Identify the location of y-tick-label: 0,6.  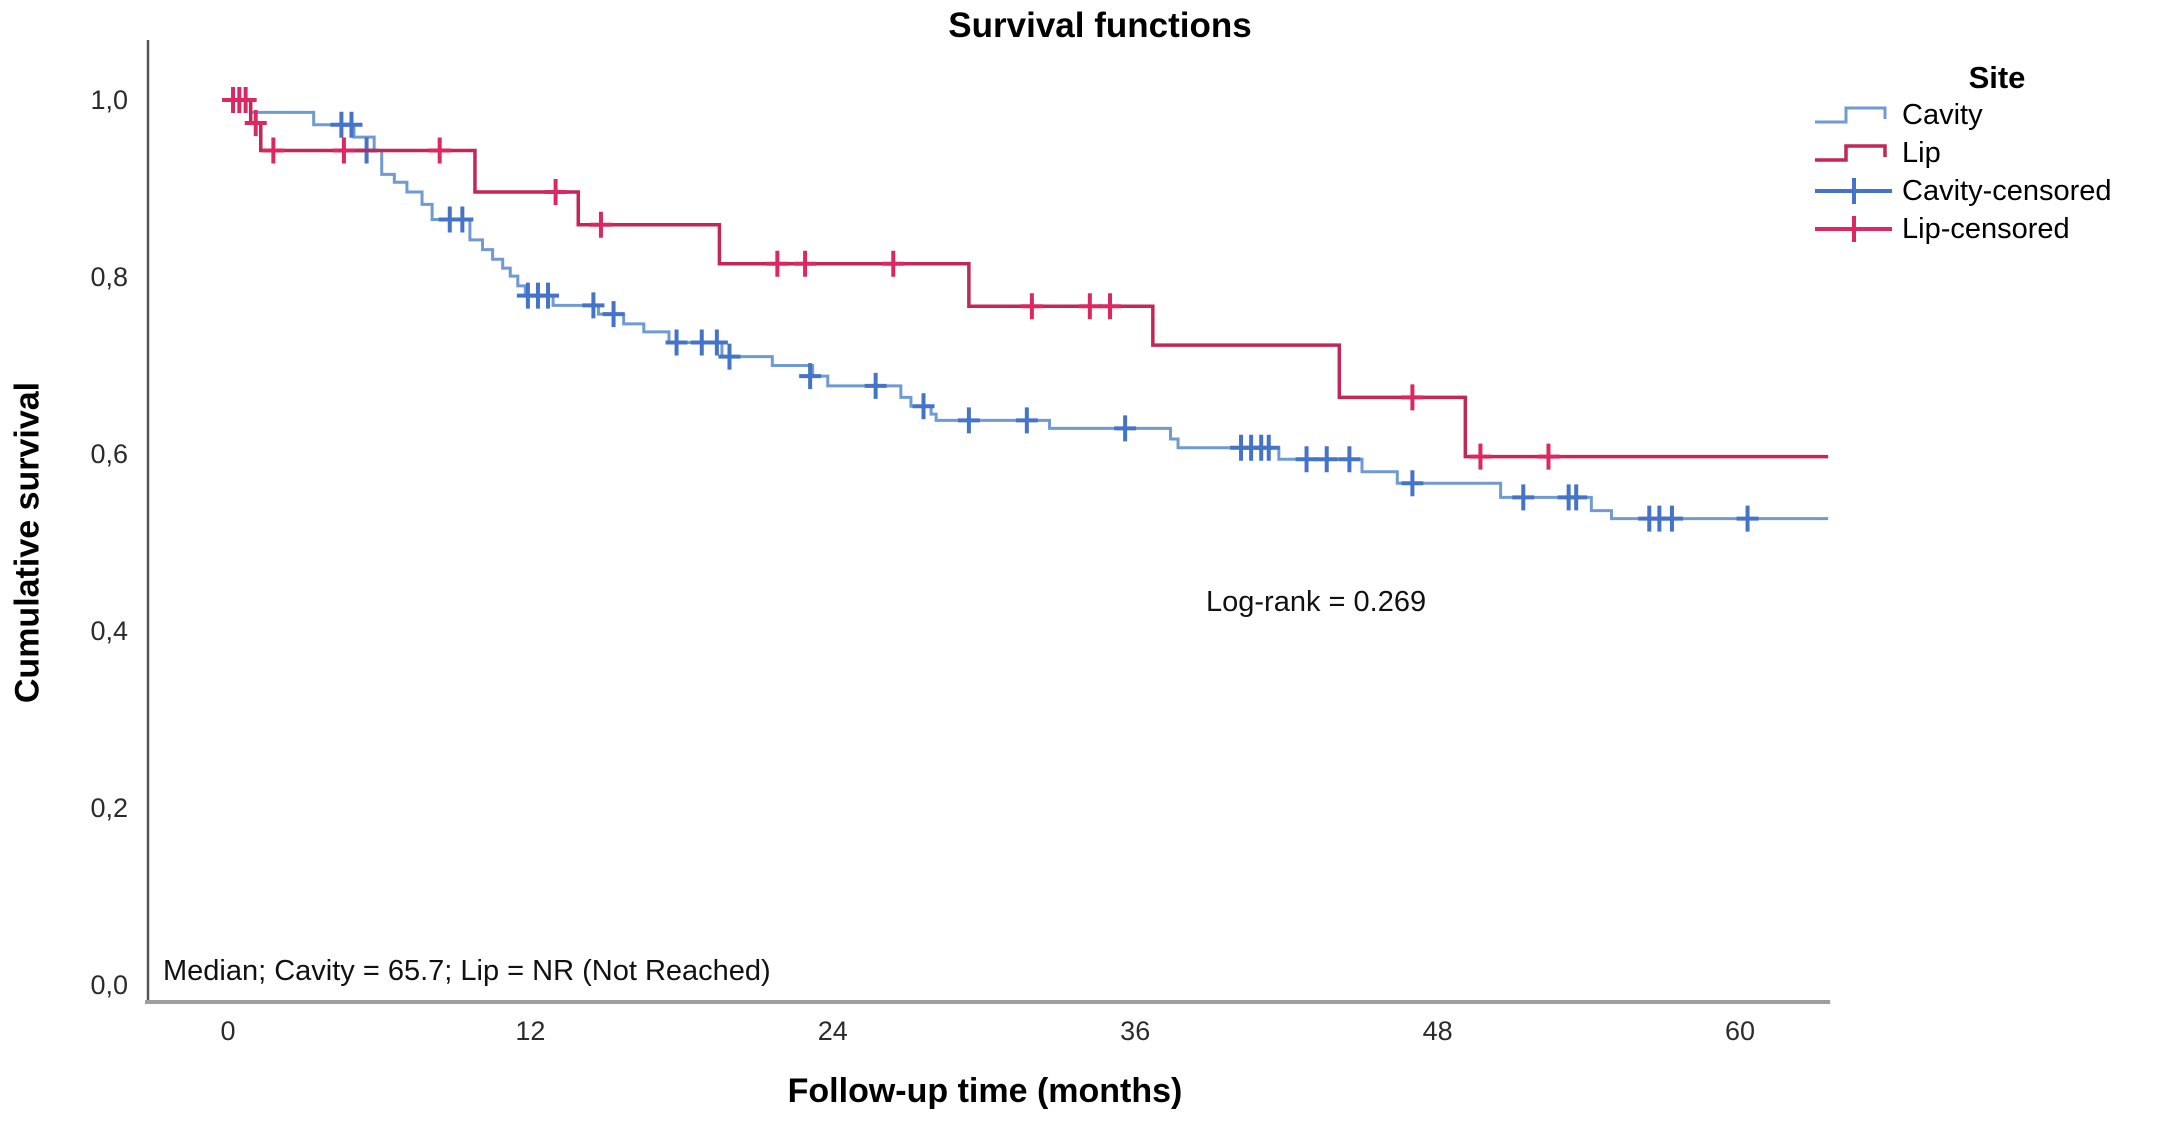
(109, 454).